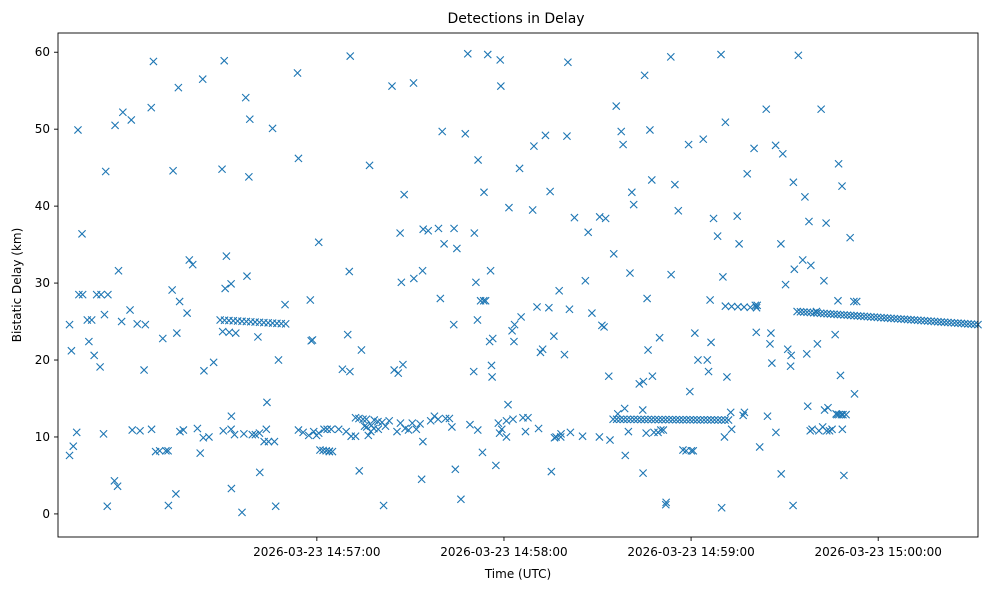  I want to click on y-tick-label: 0, so click(46, 514).